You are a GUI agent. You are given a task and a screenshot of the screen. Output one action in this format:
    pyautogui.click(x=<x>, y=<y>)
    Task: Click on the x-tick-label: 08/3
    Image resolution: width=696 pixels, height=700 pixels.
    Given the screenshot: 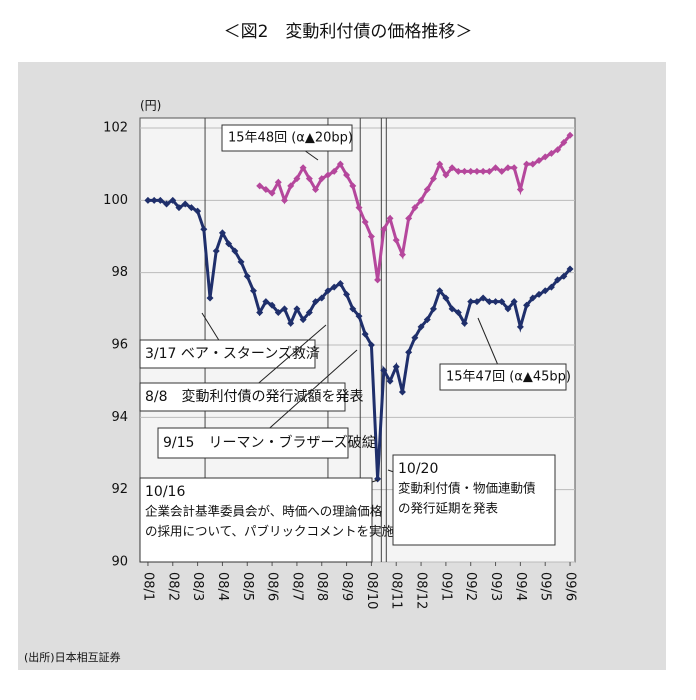 What is the action you would take?
    pyautogui.click(x=197, y=586)
    